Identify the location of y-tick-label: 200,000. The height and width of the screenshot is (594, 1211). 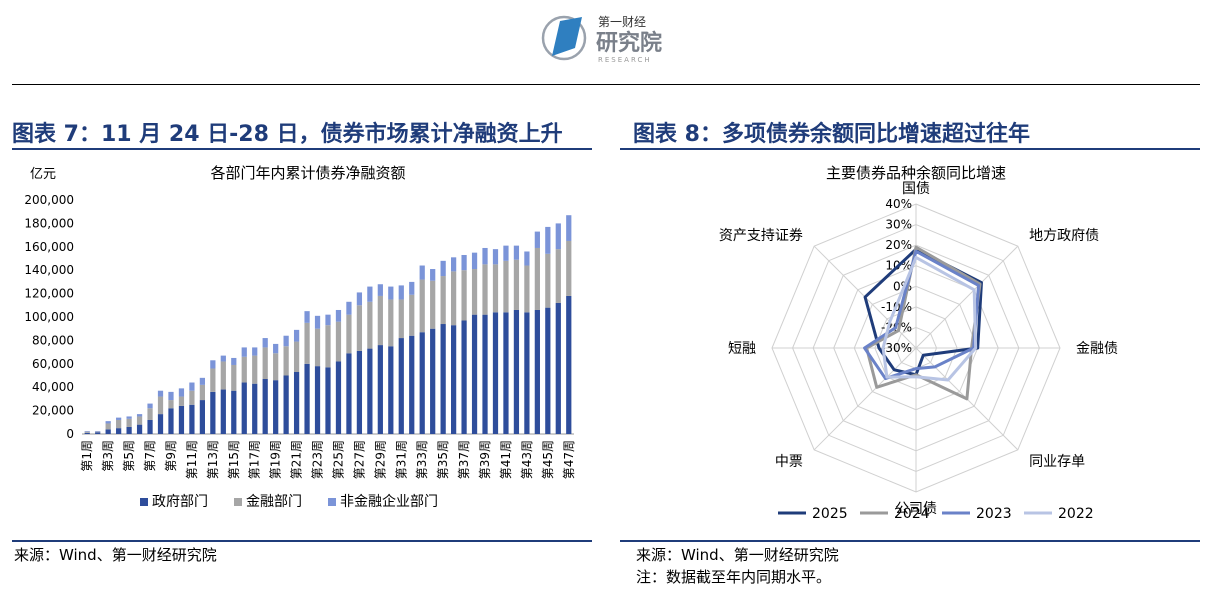
(49, 200).